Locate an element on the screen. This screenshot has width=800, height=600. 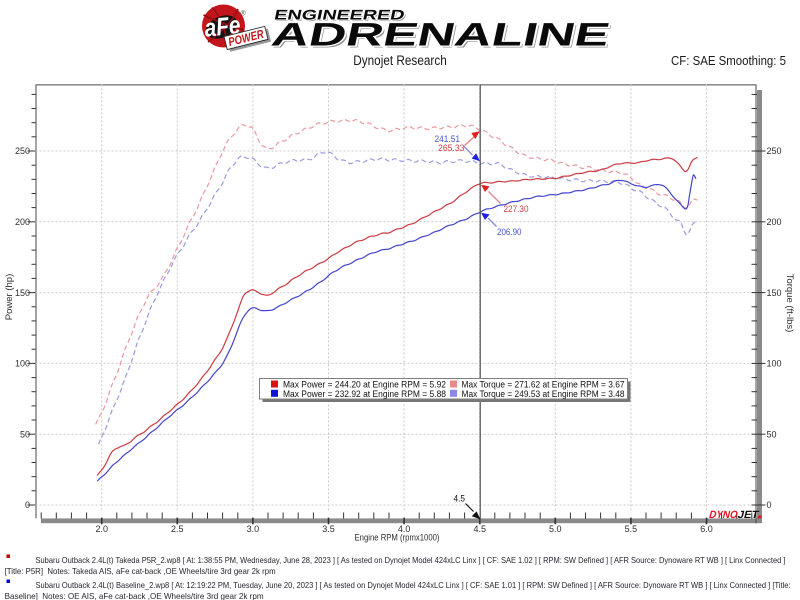
svg-text: Engine RPM (rpmx1000) is located at coordinates (397, 538).